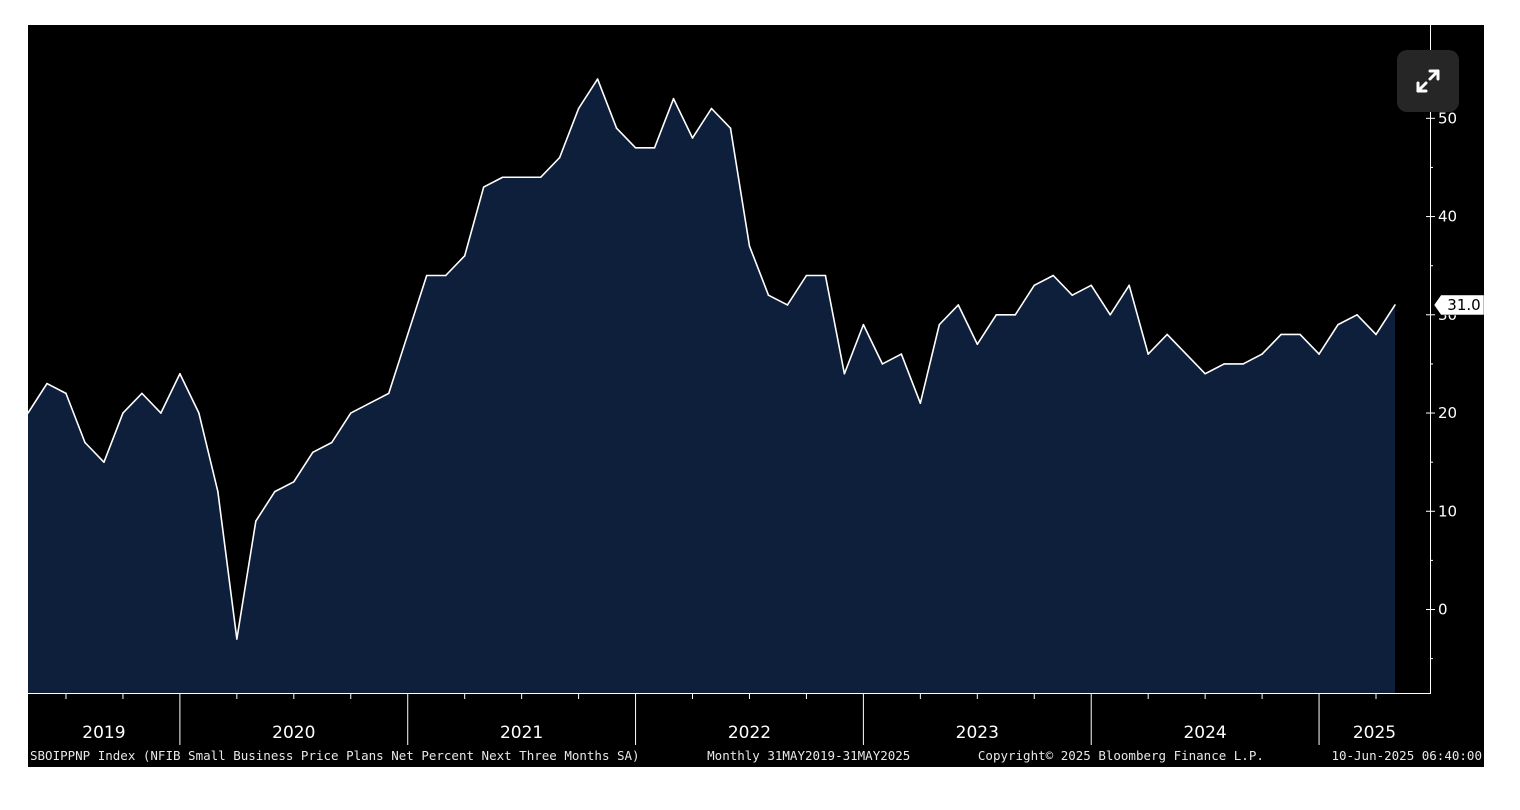  What do you see at coordinates (1447, 217) in the screenshot?
I see `y-tick-label: 40` at bounding box center [1447, 217].